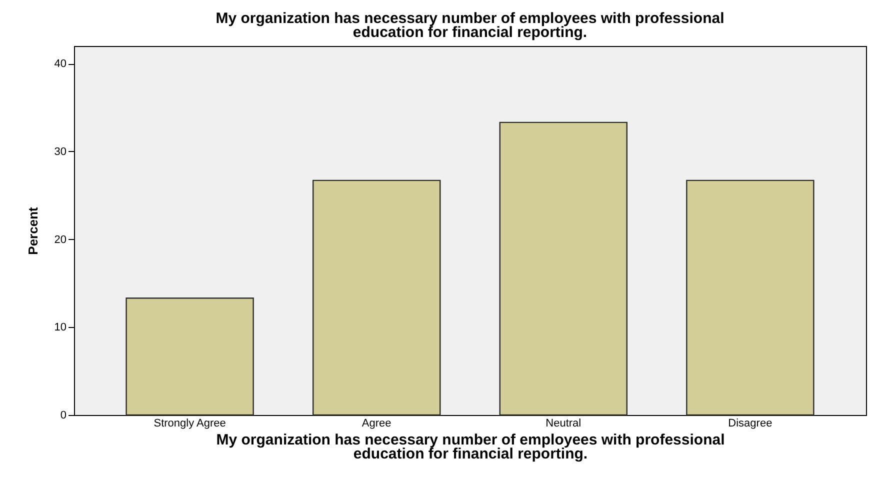  Describe the element at coordinates (60, 152) in the screenshot. I see `y-tick-label: 30` at that location.